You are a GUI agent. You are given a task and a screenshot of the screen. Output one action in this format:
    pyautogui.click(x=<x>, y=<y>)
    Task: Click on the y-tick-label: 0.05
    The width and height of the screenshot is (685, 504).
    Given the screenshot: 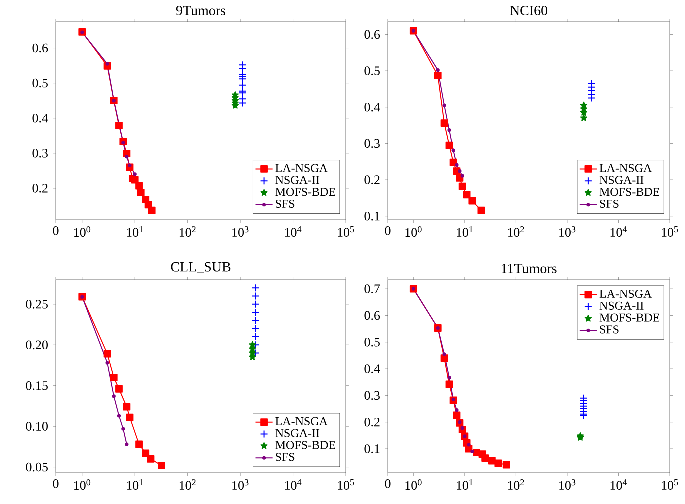 What is the action you would take?
    pyautogui.click(x=37, y=467)
    